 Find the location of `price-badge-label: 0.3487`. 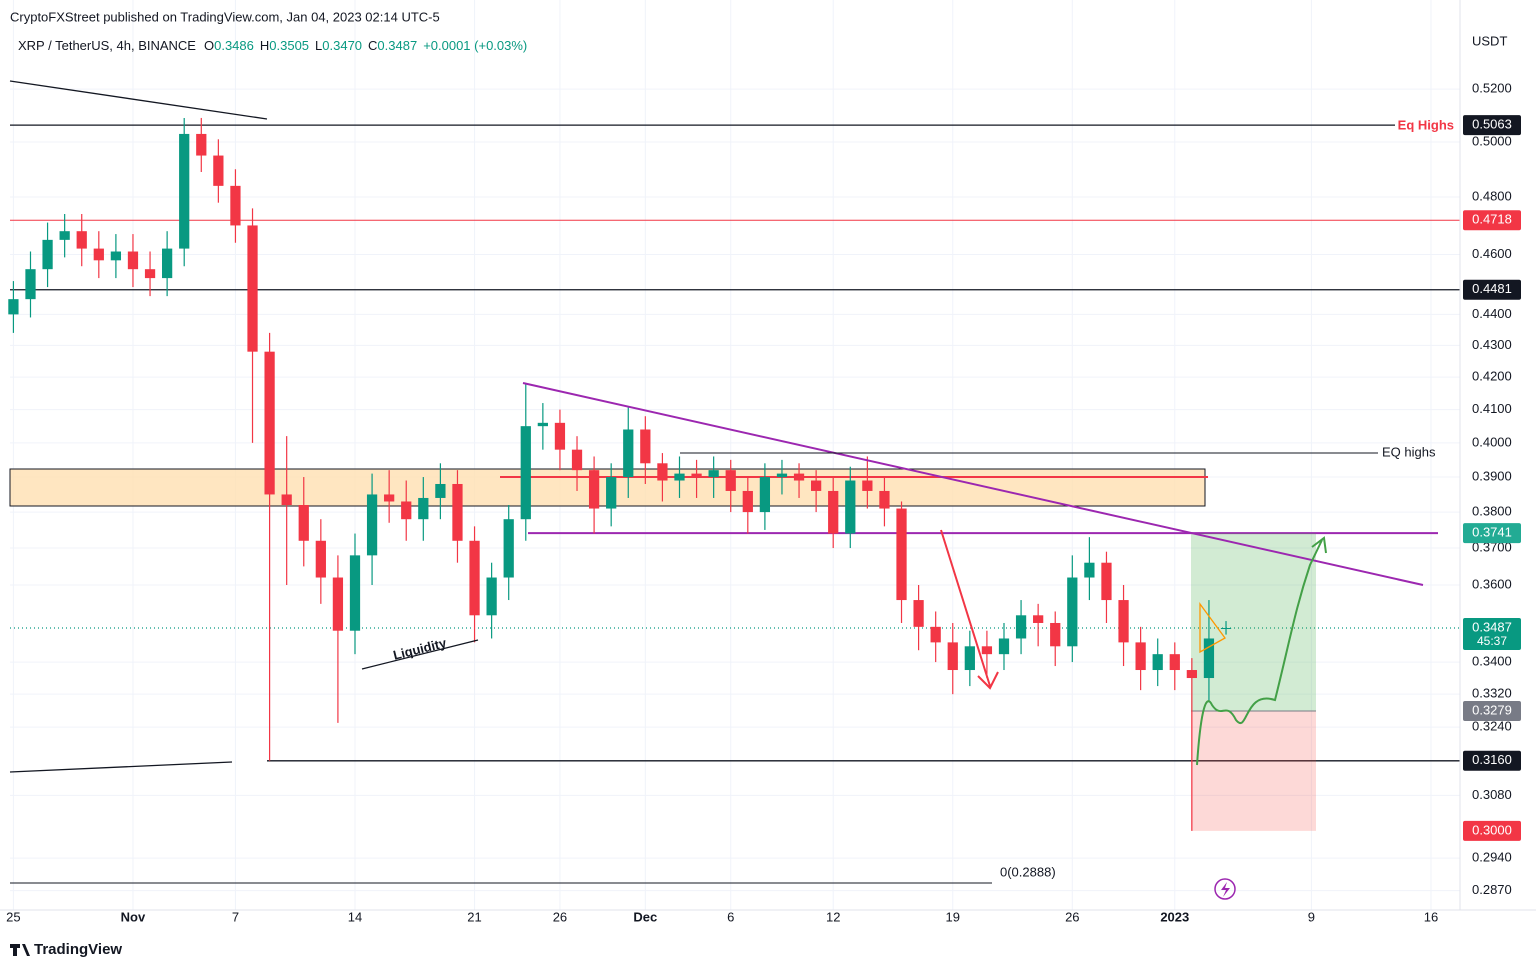

price-badge-label: 0.3487 is located at coordinates (1492, 626).